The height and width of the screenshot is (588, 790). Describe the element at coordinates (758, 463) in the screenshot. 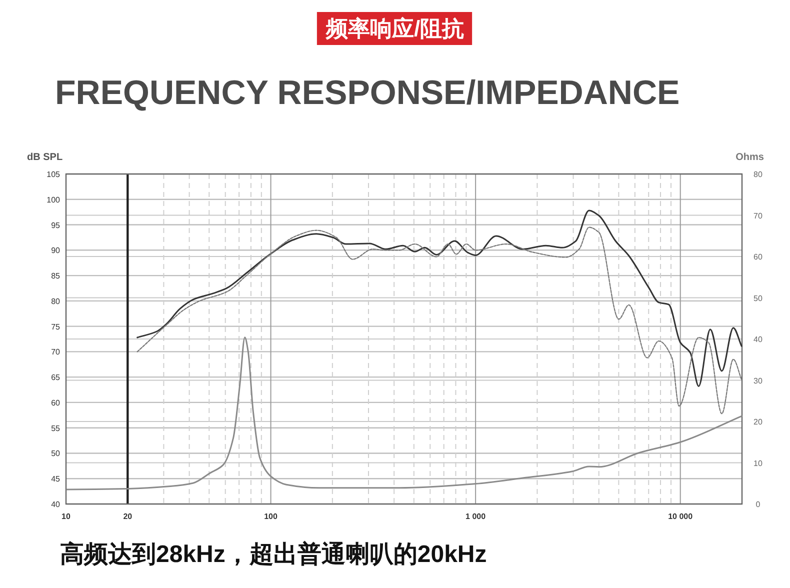

I see `y2-tick-label: 10` at that location.